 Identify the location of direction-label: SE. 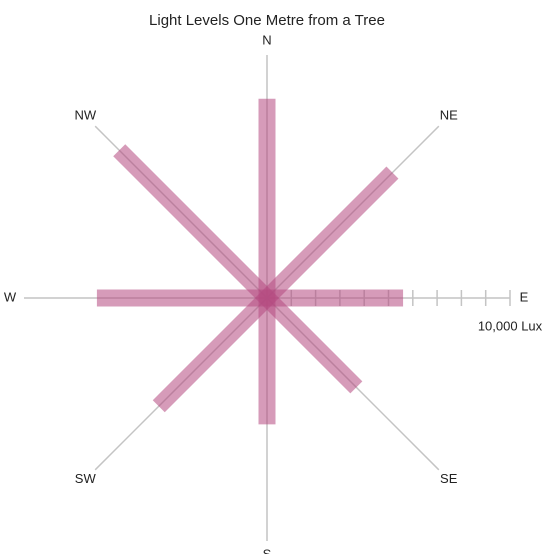
(449, 478).